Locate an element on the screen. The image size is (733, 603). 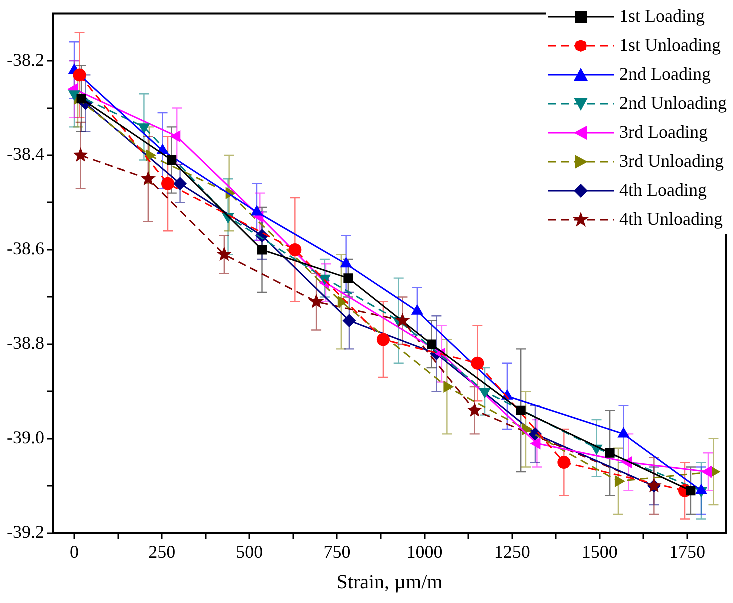
y-tick-label: -38.4 is located at coordinates (25, 154).